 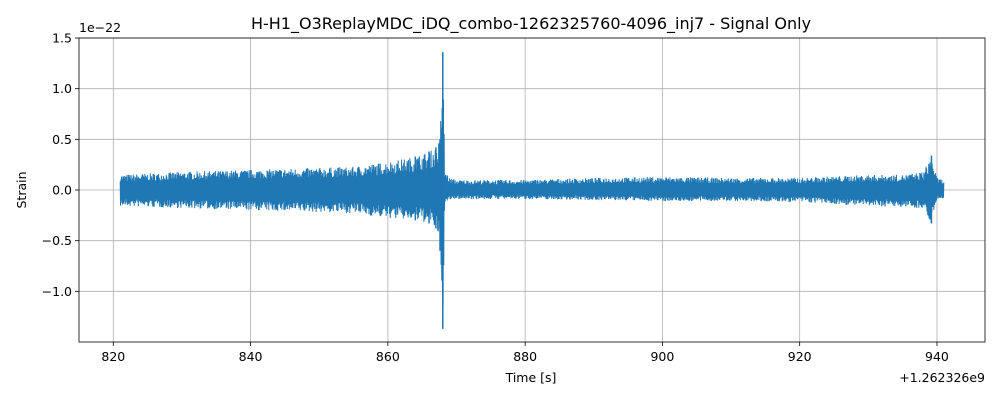 I want to click on y-tick-label: −0.5, so click(x=57, y=240).